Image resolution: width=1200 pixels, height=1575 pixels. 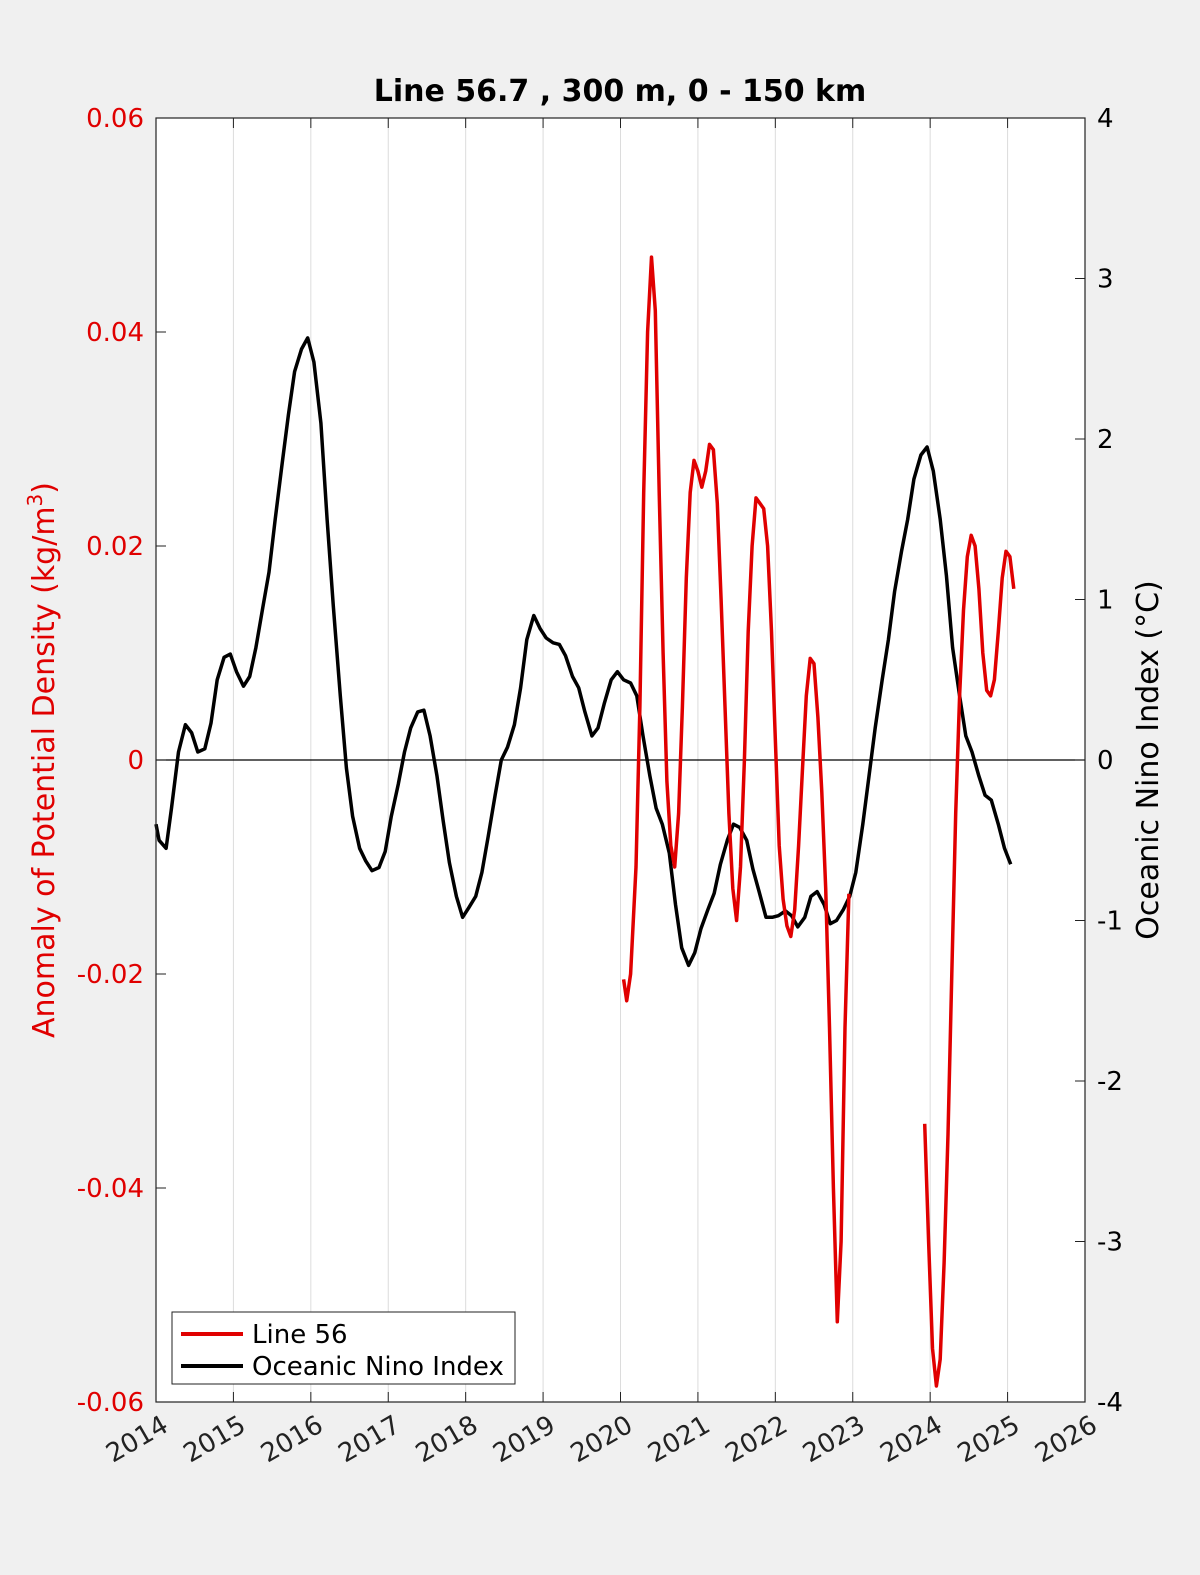 I want to click on x-tick-label: 2018, so click(x=447, y=1439).